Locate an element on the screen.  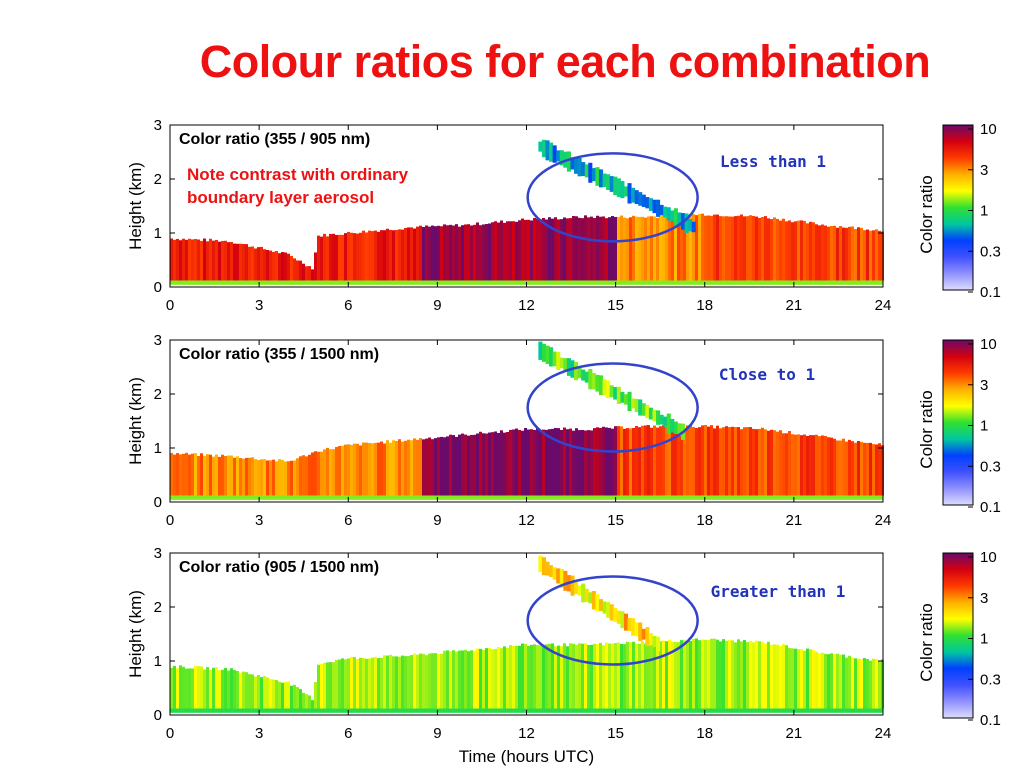
highlight-ellipse is located at coordinates (612, 407).